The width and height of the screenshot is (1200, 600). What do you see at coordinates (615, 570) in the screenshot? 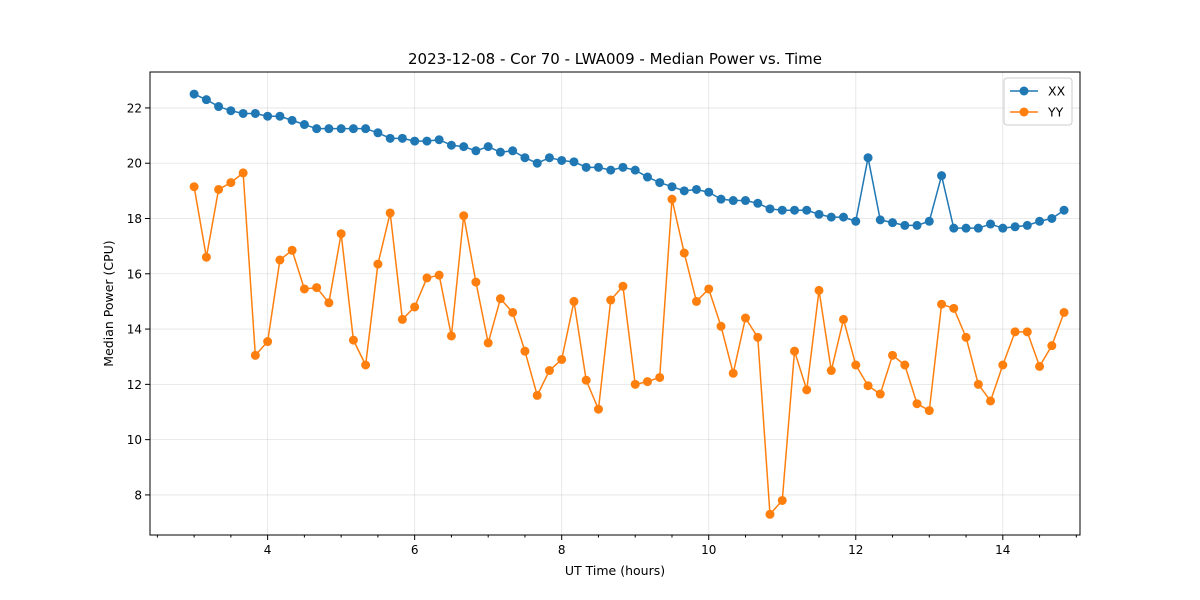
I see `x-axis-label: UT Time (hours)` at bounding box center [615, 570].